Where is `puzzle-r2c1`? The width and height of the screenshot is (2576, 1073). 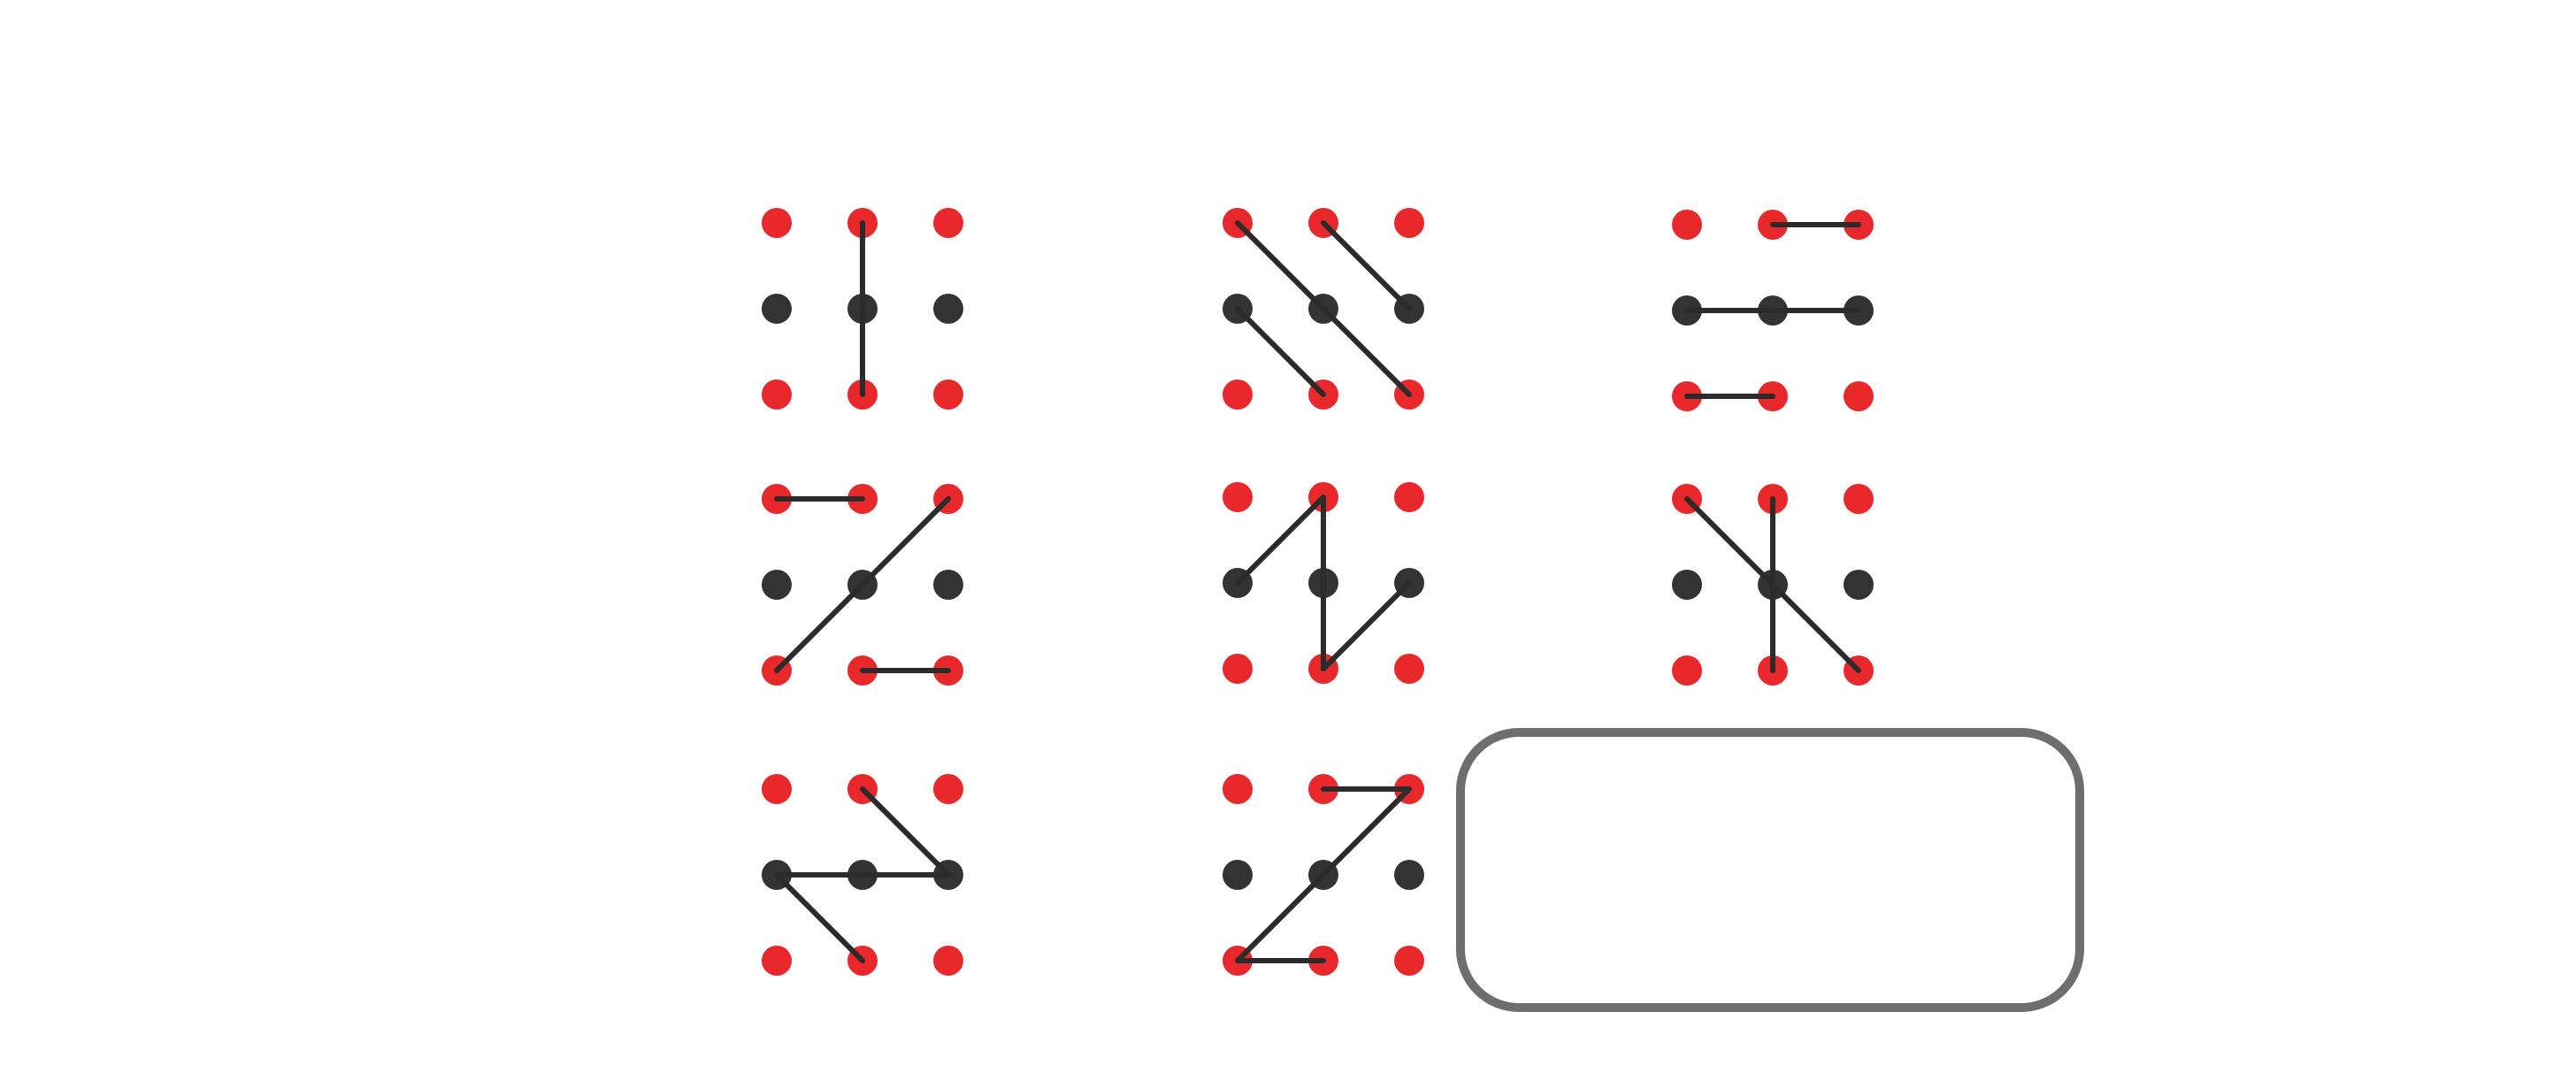
puzzle-r2c1 is located at coordinates (862, 585).